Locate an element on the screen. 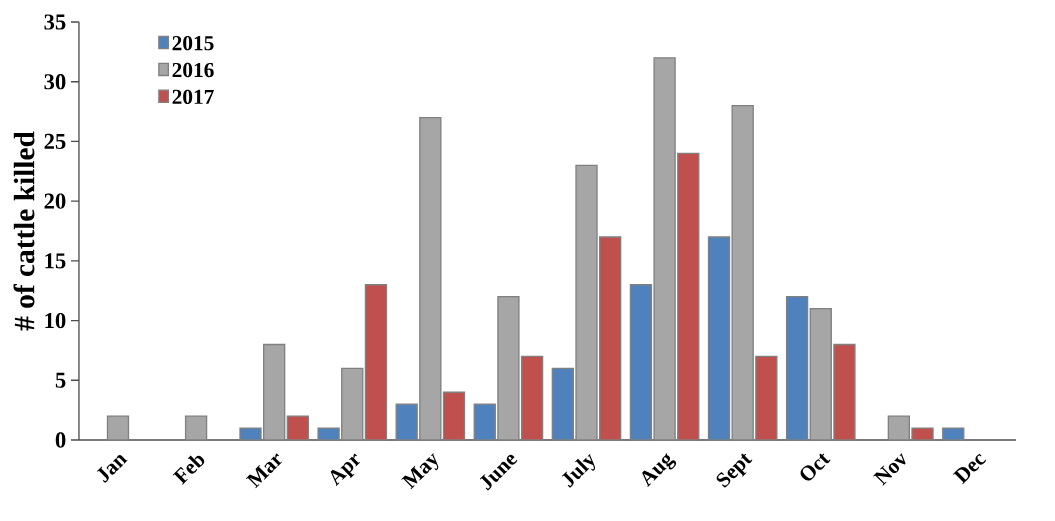 This screenshot has width=1055, height=521. y-tick-label: 5 is located at coordinates (60, 380).